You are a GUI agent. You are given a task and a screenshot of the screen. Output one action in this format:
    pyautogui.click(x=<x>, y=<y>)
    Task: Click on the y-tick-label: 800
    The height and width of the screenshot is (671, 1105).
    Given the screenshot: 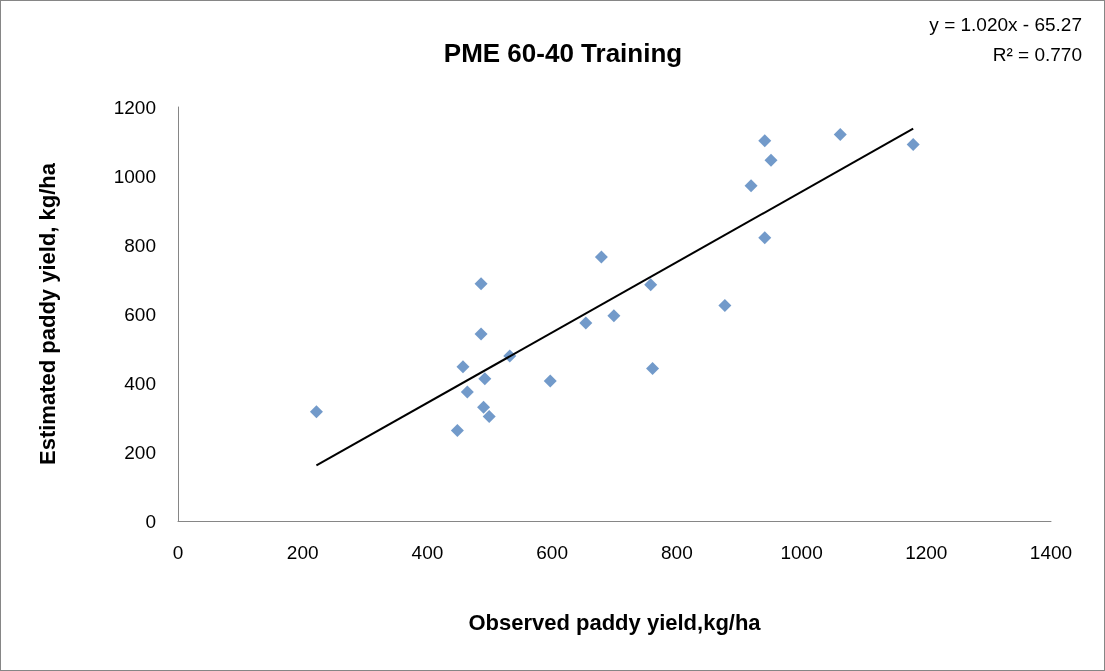 What is the action you would take?
    pyautogui.click(x=140, y=245)
    